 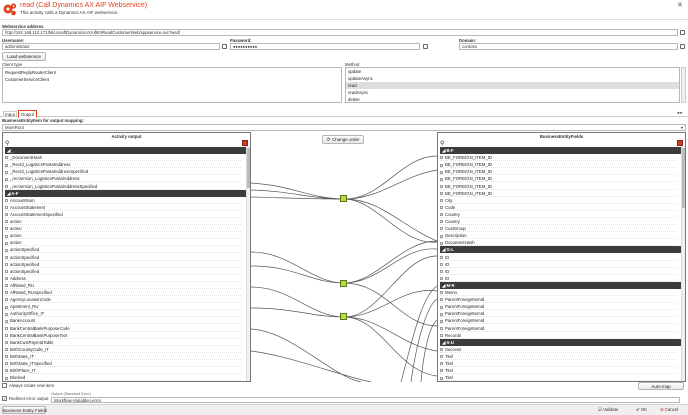 What do you see at coordinates (10, 114) in the screenshot?
I see `tab-input: Input` at bounding box center [10, 114].